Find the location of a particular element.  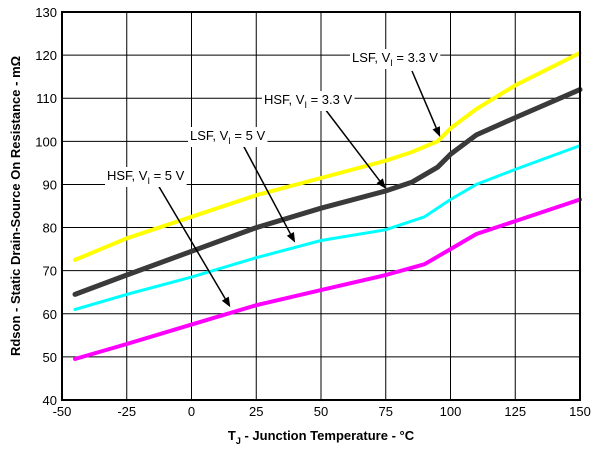

annotation-label-3: HSF, VI = 5 V is located at coordinates (146, 177).